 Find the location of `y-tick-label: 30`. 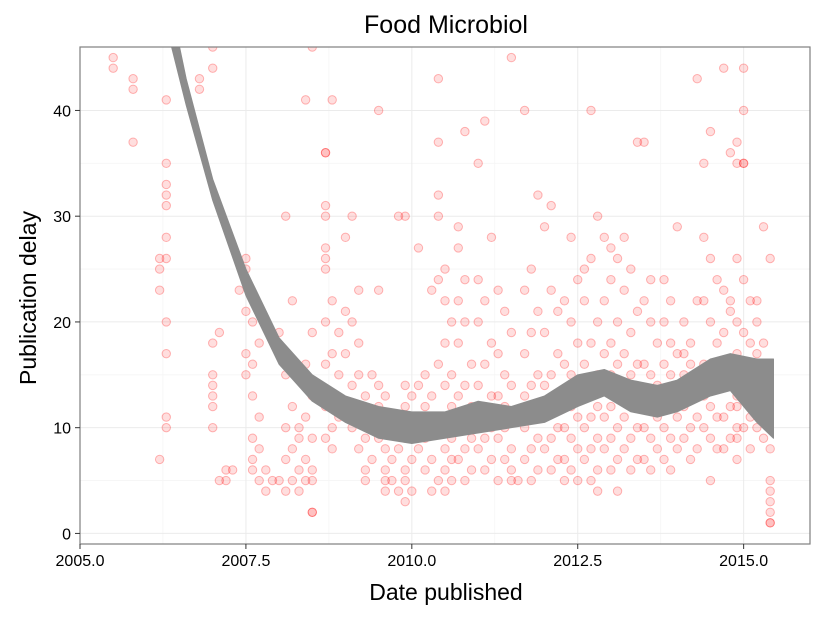

y-tick-label: 30 is located at coordinates (62, 217).